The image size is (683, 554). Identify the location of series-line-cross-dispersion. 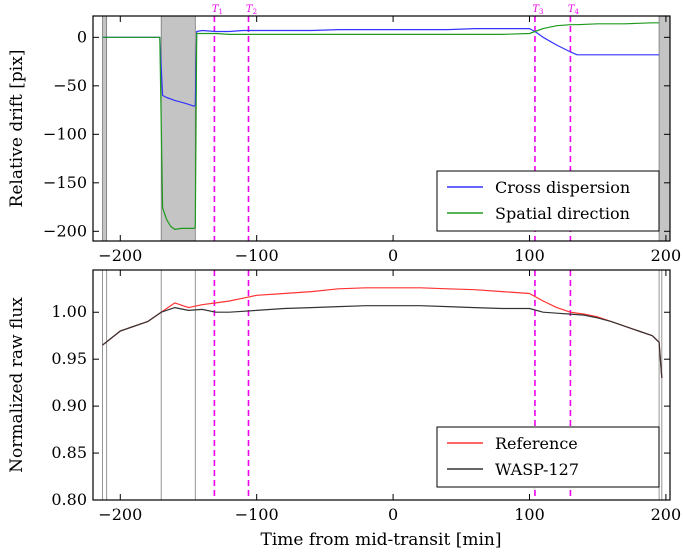
(381, 67).